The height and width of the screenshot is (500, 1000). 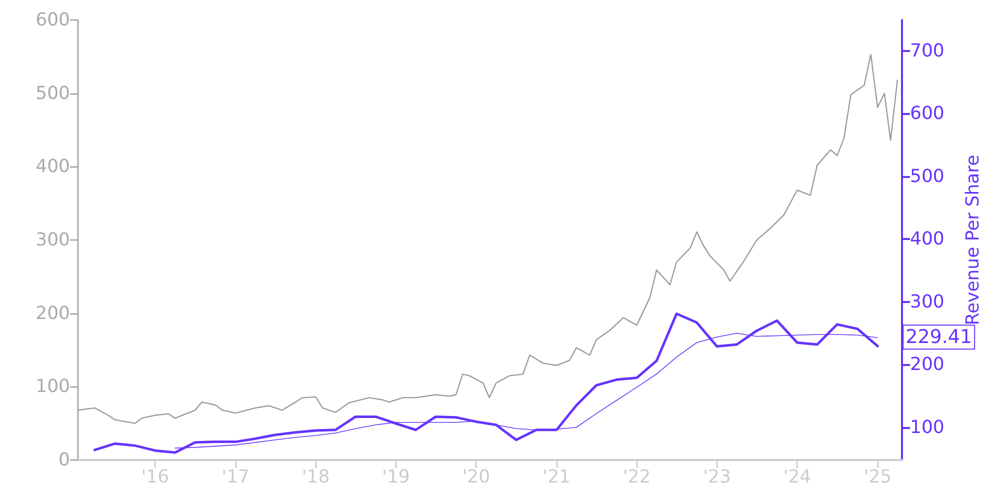 I want to click on y-tick-label: 600, so click(x=53, y=20).